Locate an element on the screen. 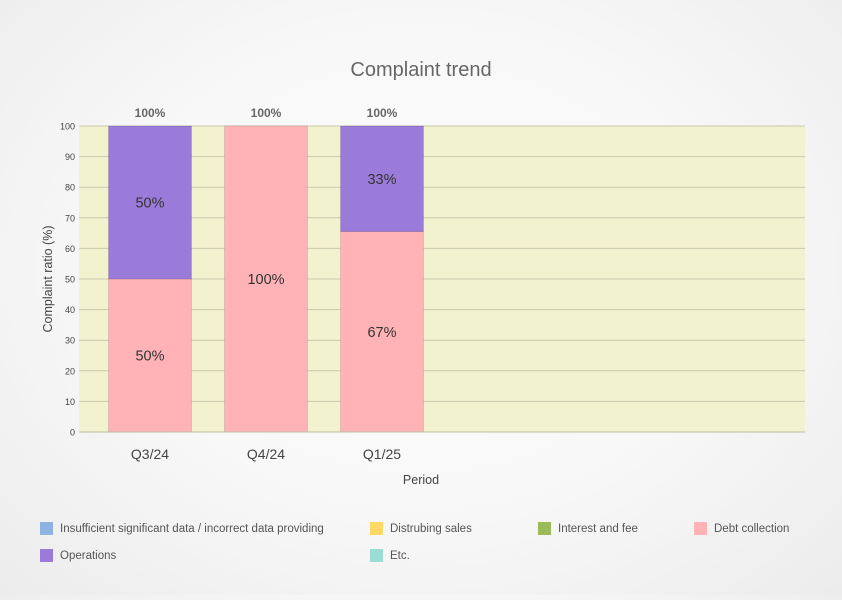  y-tick-label: 90 is located at coordinates (70, 157).